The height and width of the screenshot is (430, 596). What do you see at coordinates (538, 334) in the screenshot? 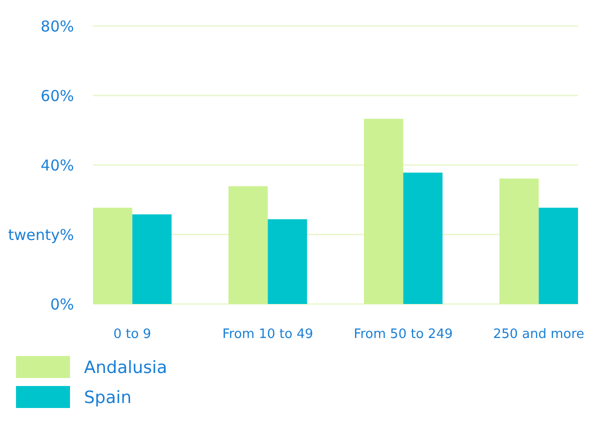
I see `x-tick-label: 250 and more` at bounding box center [538, 334].